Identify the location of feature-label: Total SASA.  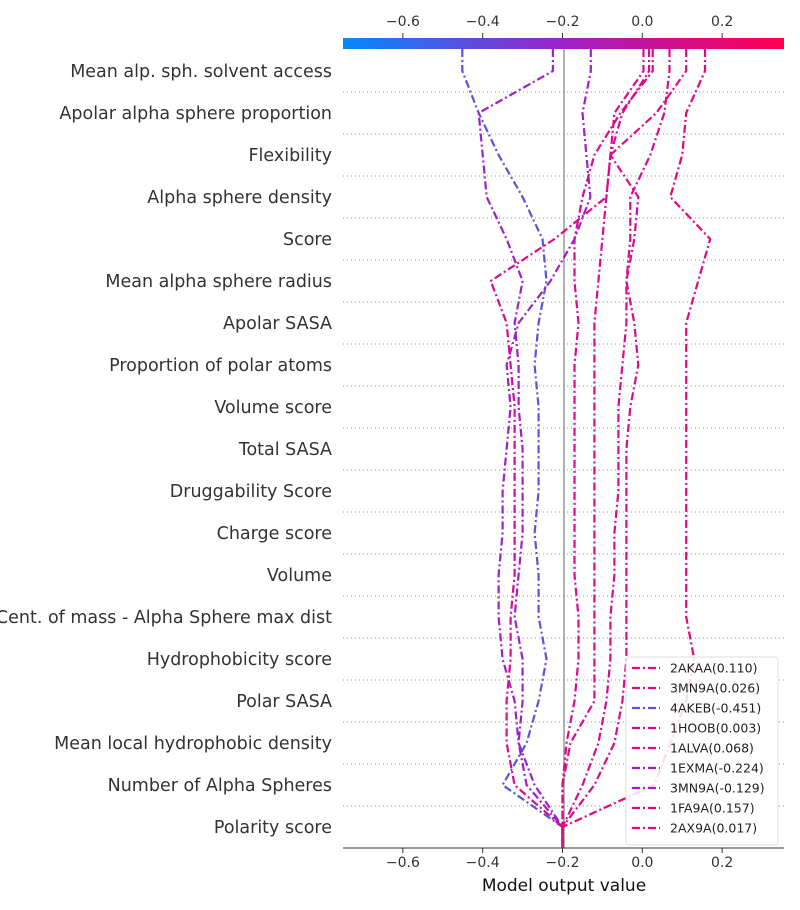
(285, 450).